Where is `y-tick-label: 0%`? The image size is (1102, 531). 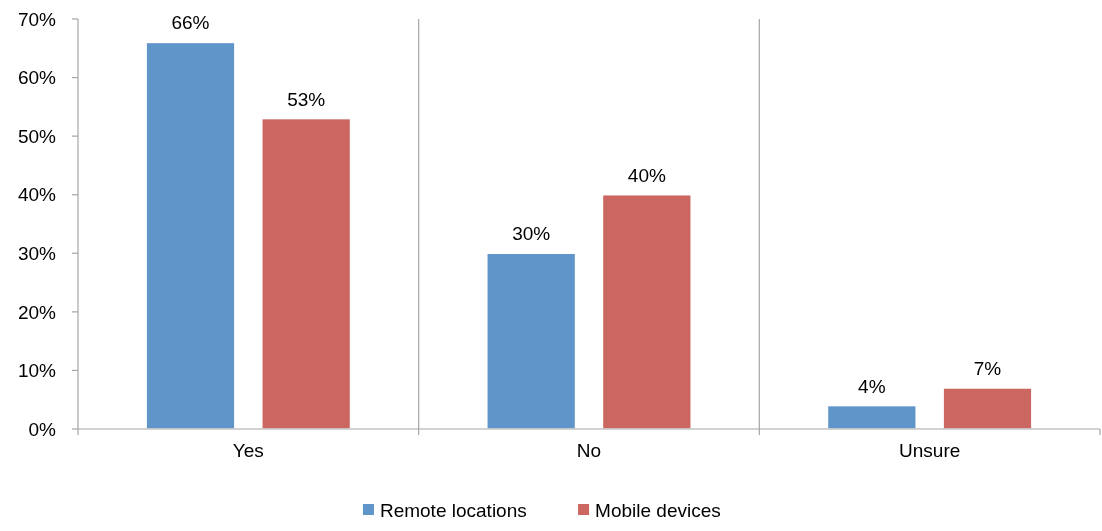 y-tick-label: 0% is located at coordinates (42, 429).